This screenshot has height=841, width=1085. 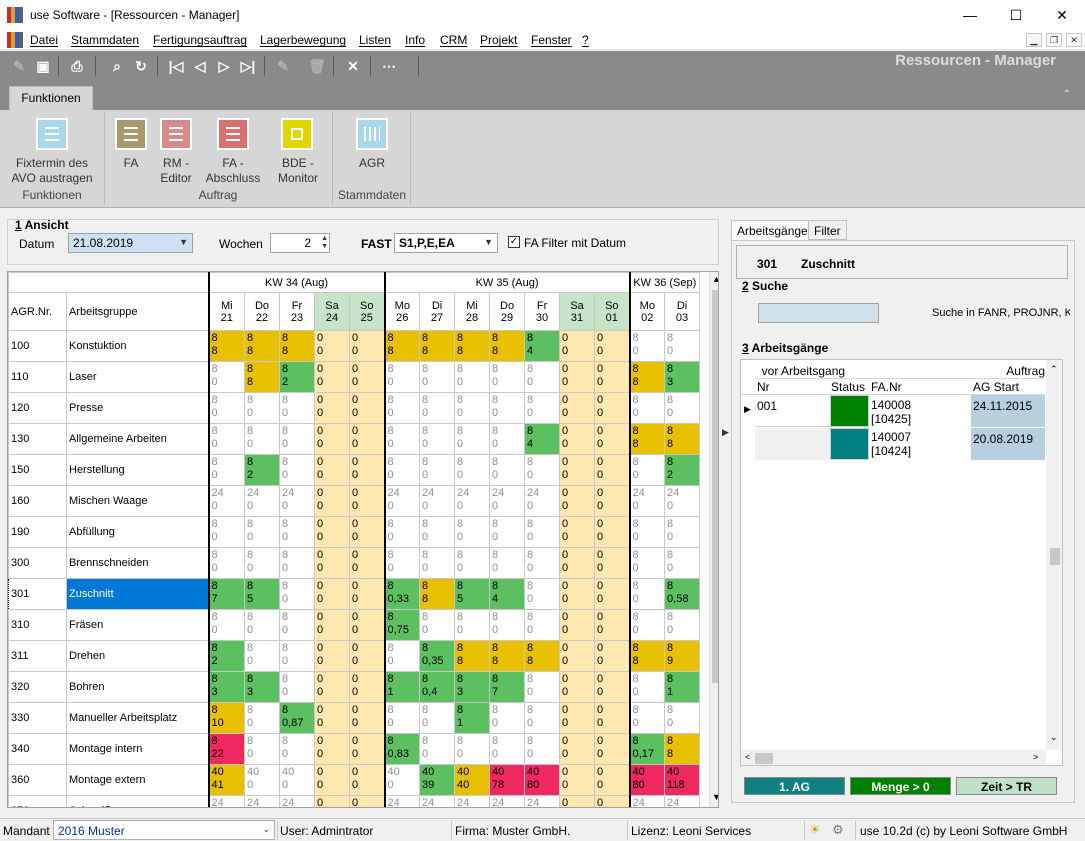 What do you see at coordinates (715, 486) in the screenshot?
I see `scroll-thumb` at bounding box center [715, 486].